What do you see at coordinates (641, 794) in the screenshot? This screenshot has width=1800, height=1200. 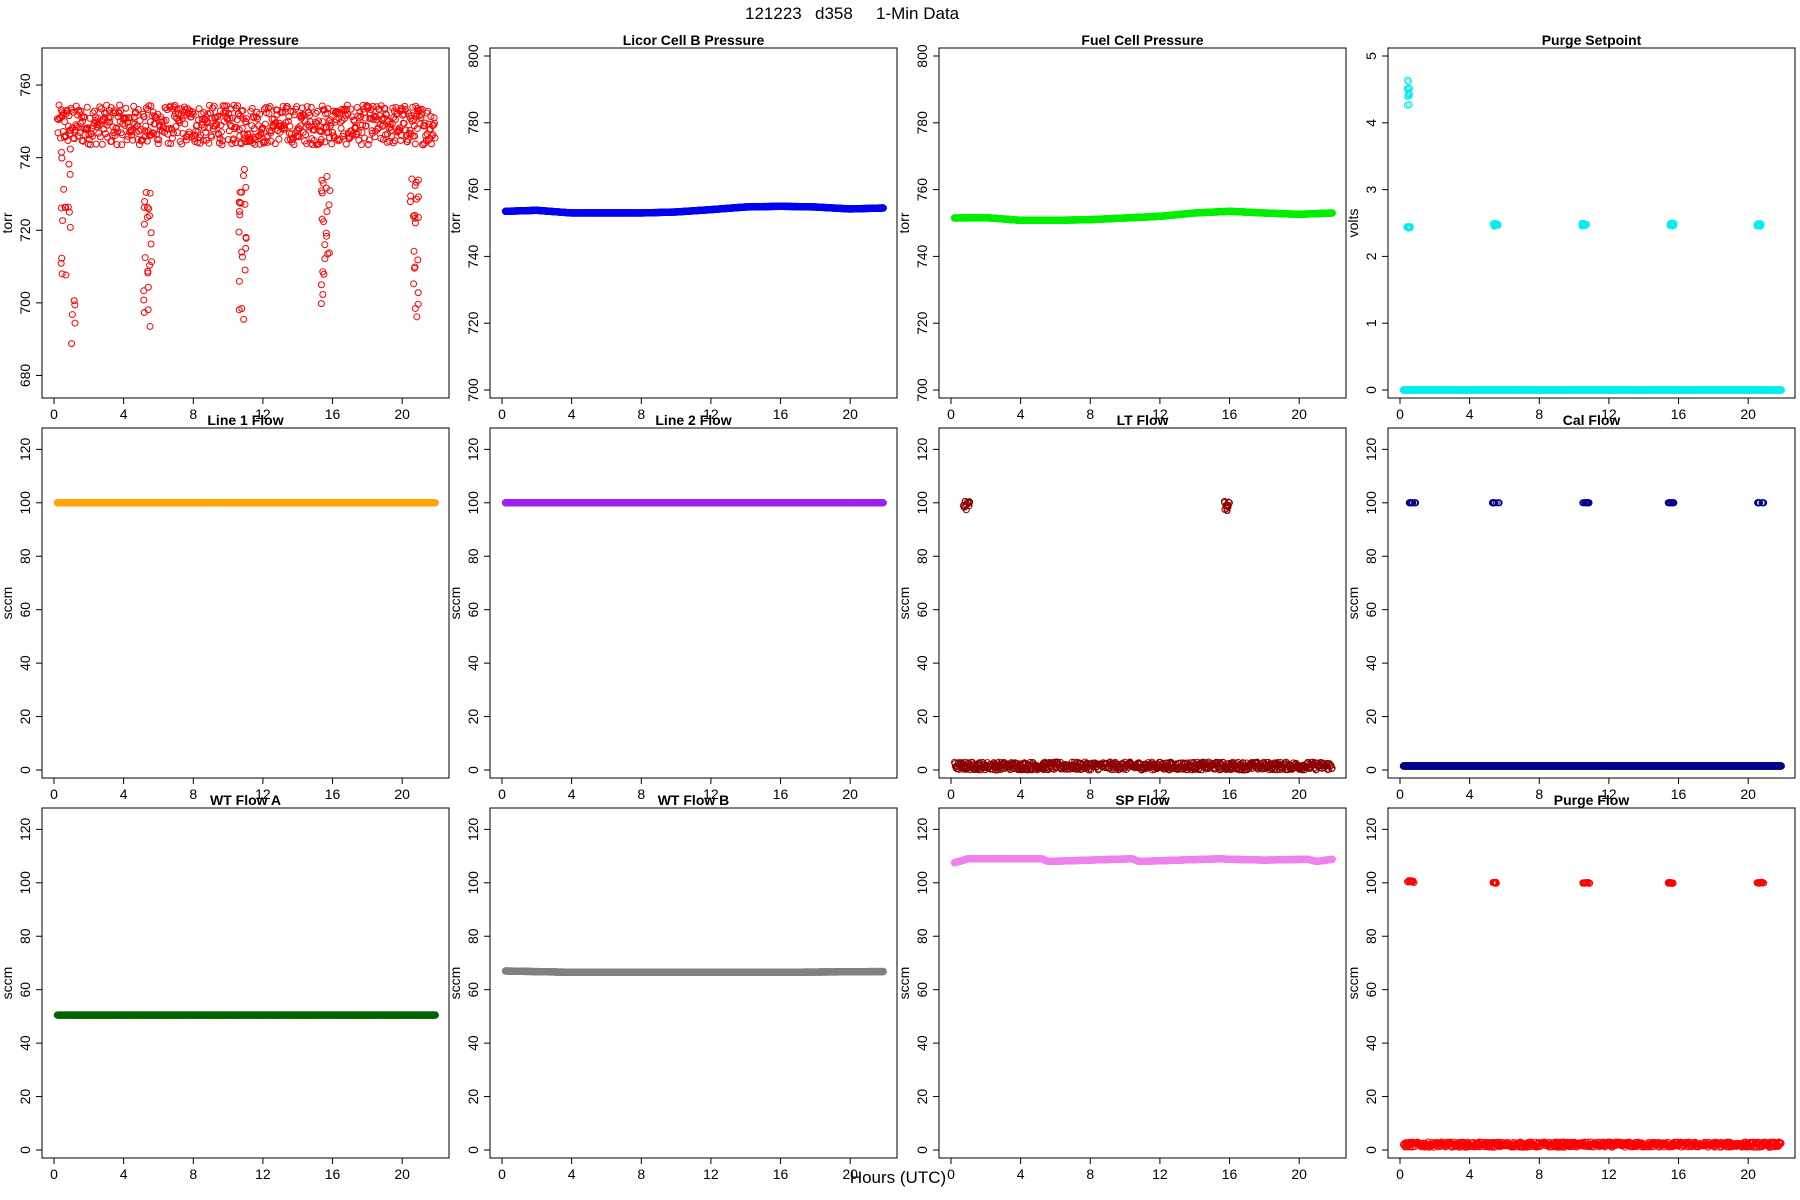 I see `x-tick-label: 8` at bounding box center [641, 794].